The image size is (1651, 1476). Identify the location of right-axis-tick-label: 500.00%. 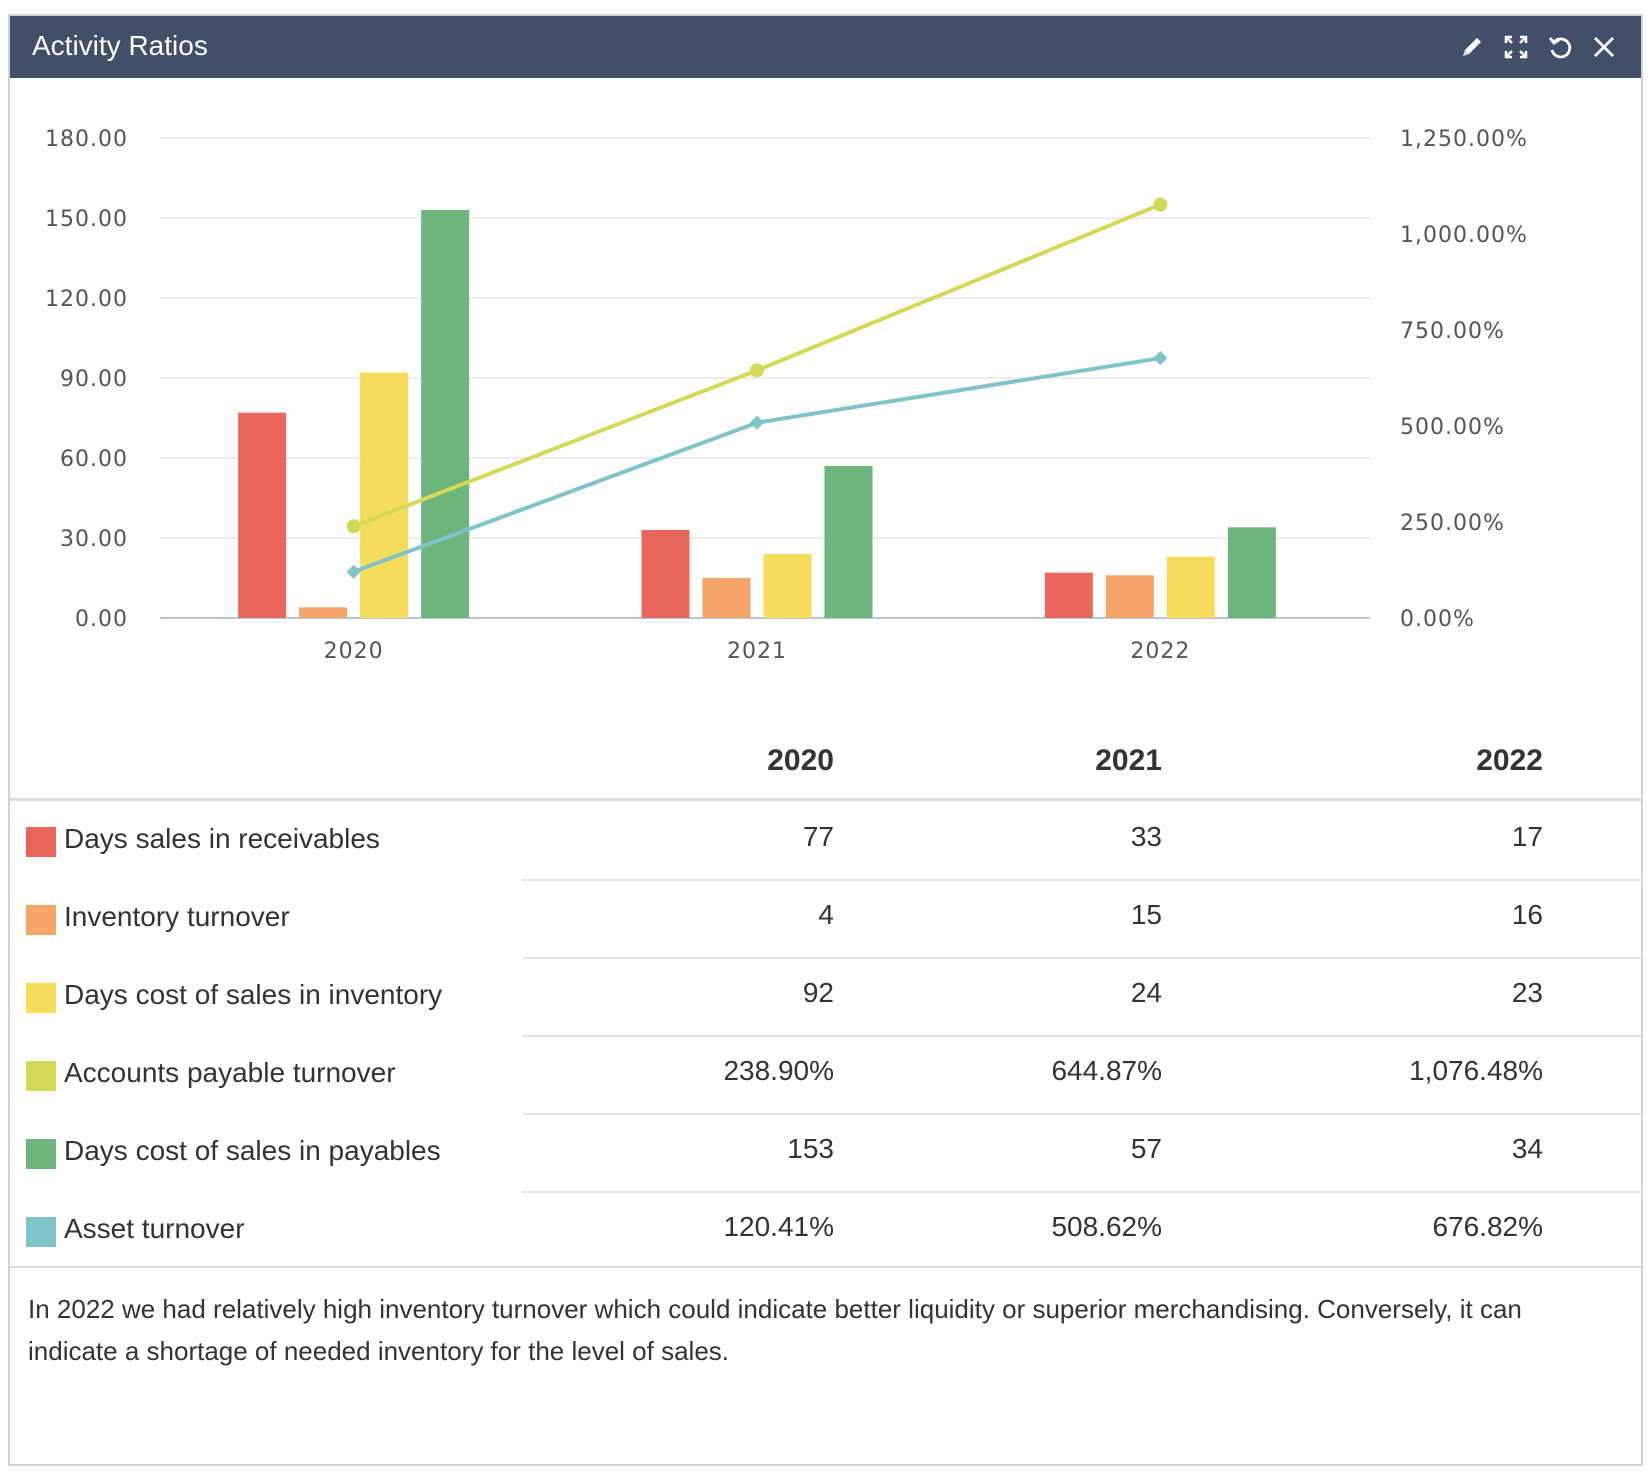
(1452, 427).